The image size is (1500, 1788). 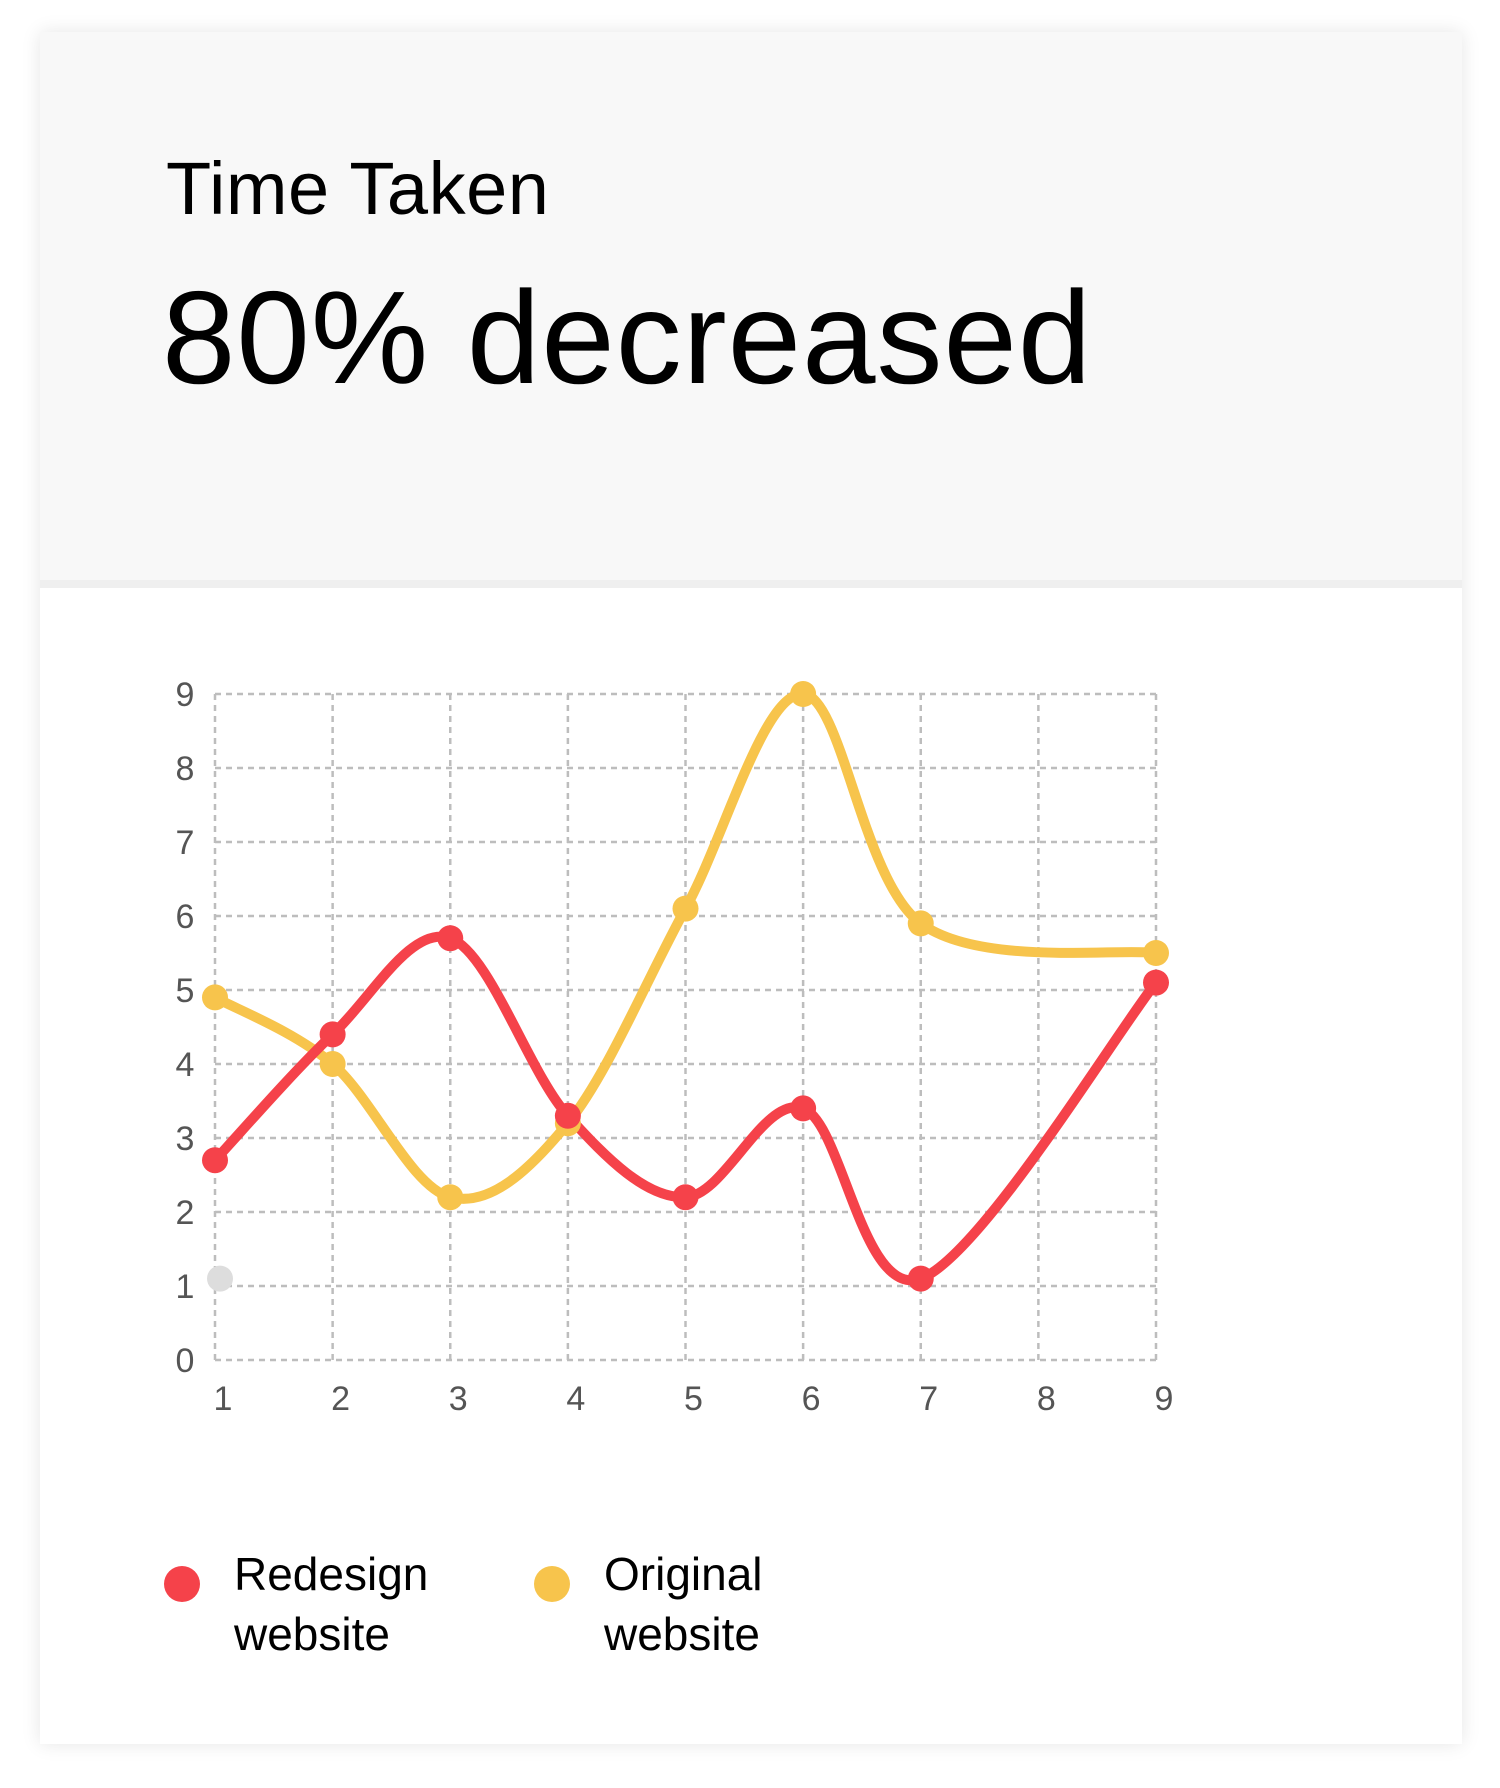 I want to click on y-tick-label-9: 9, so click(x=185, y=695).